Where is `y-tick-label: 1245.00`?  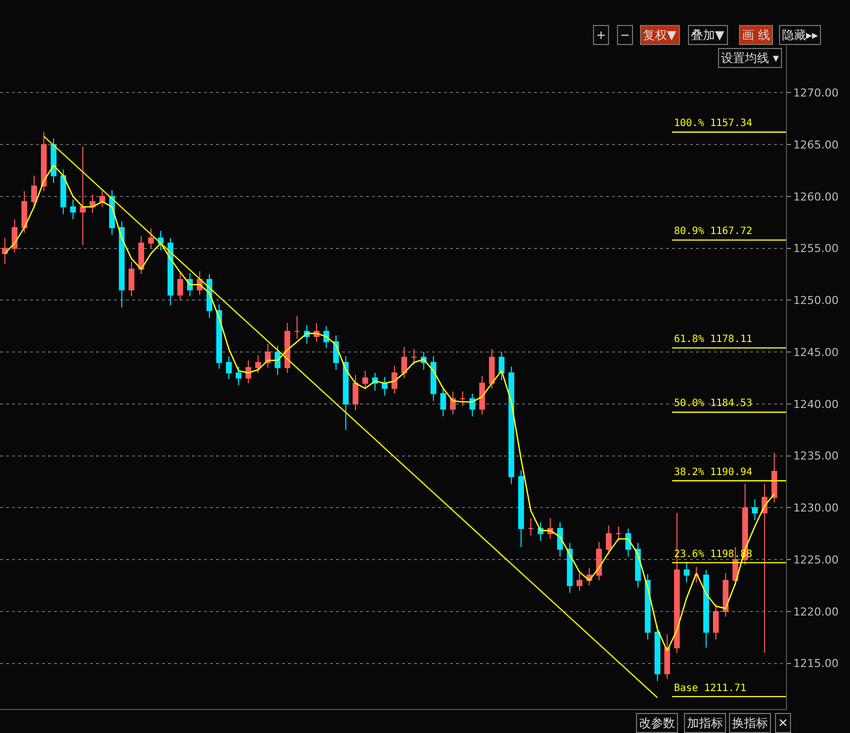 y-tick-label: 1245.00 is located at coordinates (816, 352).